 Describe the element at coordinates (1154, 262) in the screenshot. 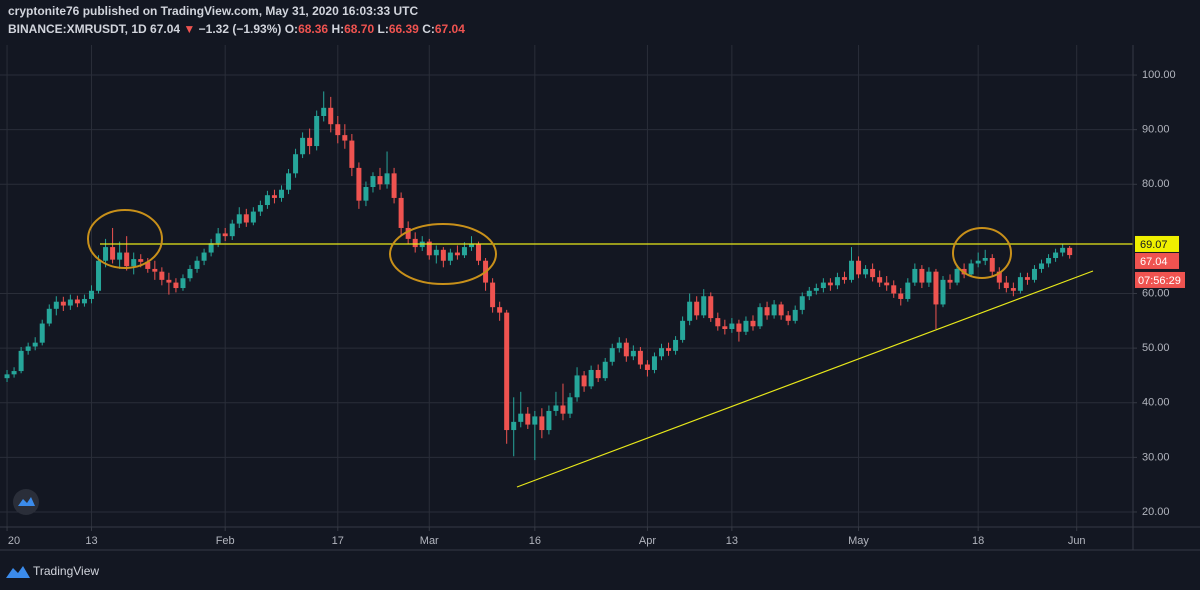

I see `last-price-tag-text: 67.04` at that location.